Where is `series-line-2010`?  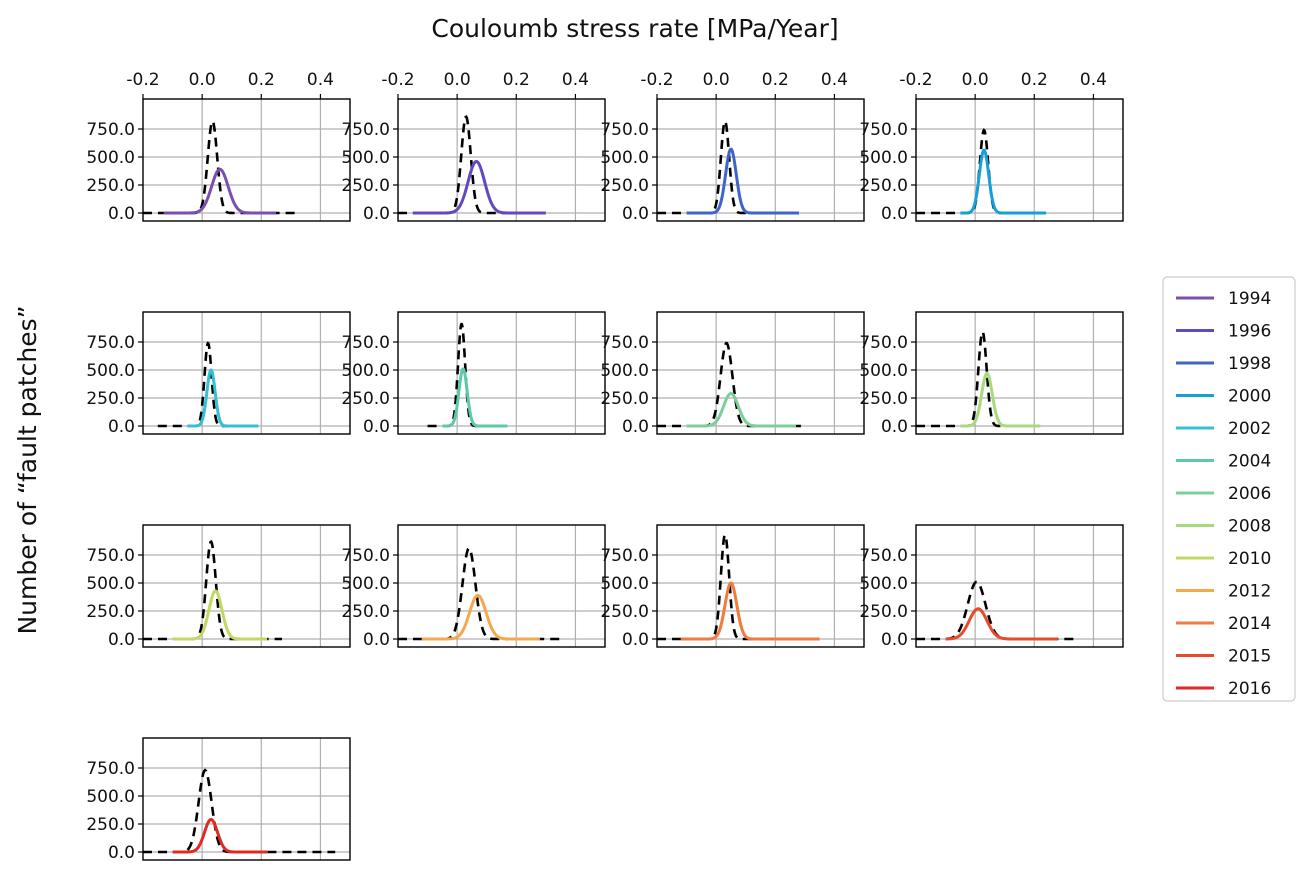 series-line-2010 is located at coordinates (220, 615).